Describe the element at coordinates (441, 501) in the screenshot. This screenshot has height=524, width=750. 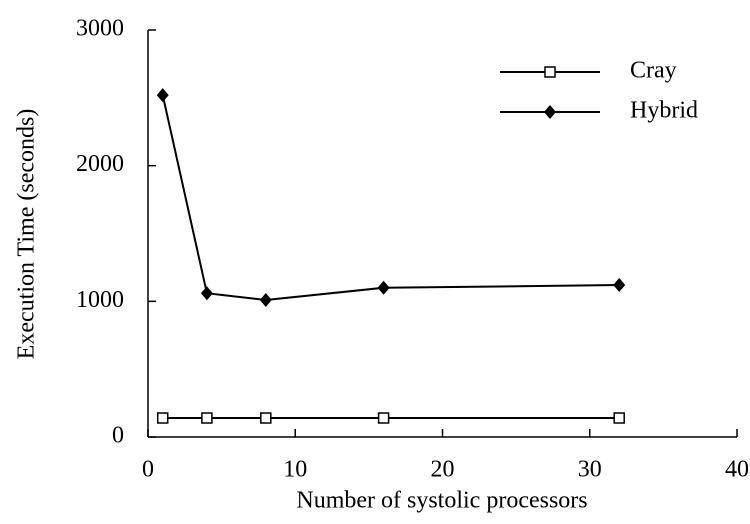
I see `x-axis-label: Number of systolic processors` at that location.